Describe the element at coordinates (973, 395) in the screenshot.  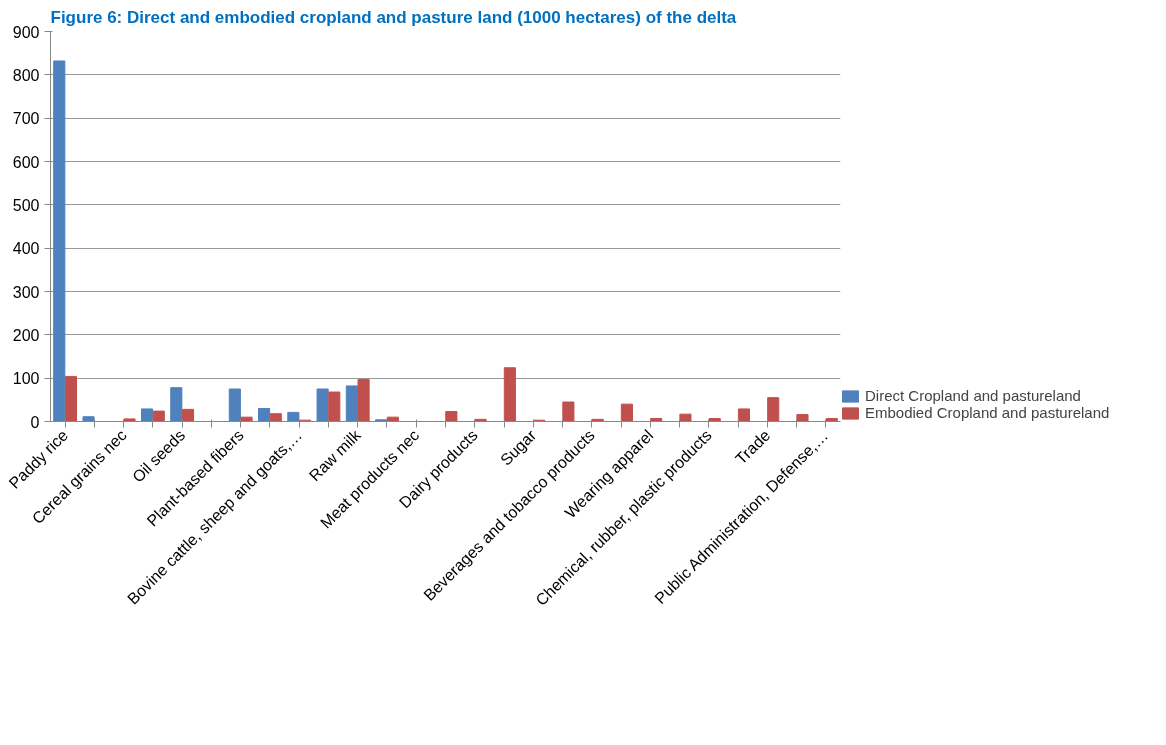
I see `legend-label: Direct Cropland and pastureland` at that location.